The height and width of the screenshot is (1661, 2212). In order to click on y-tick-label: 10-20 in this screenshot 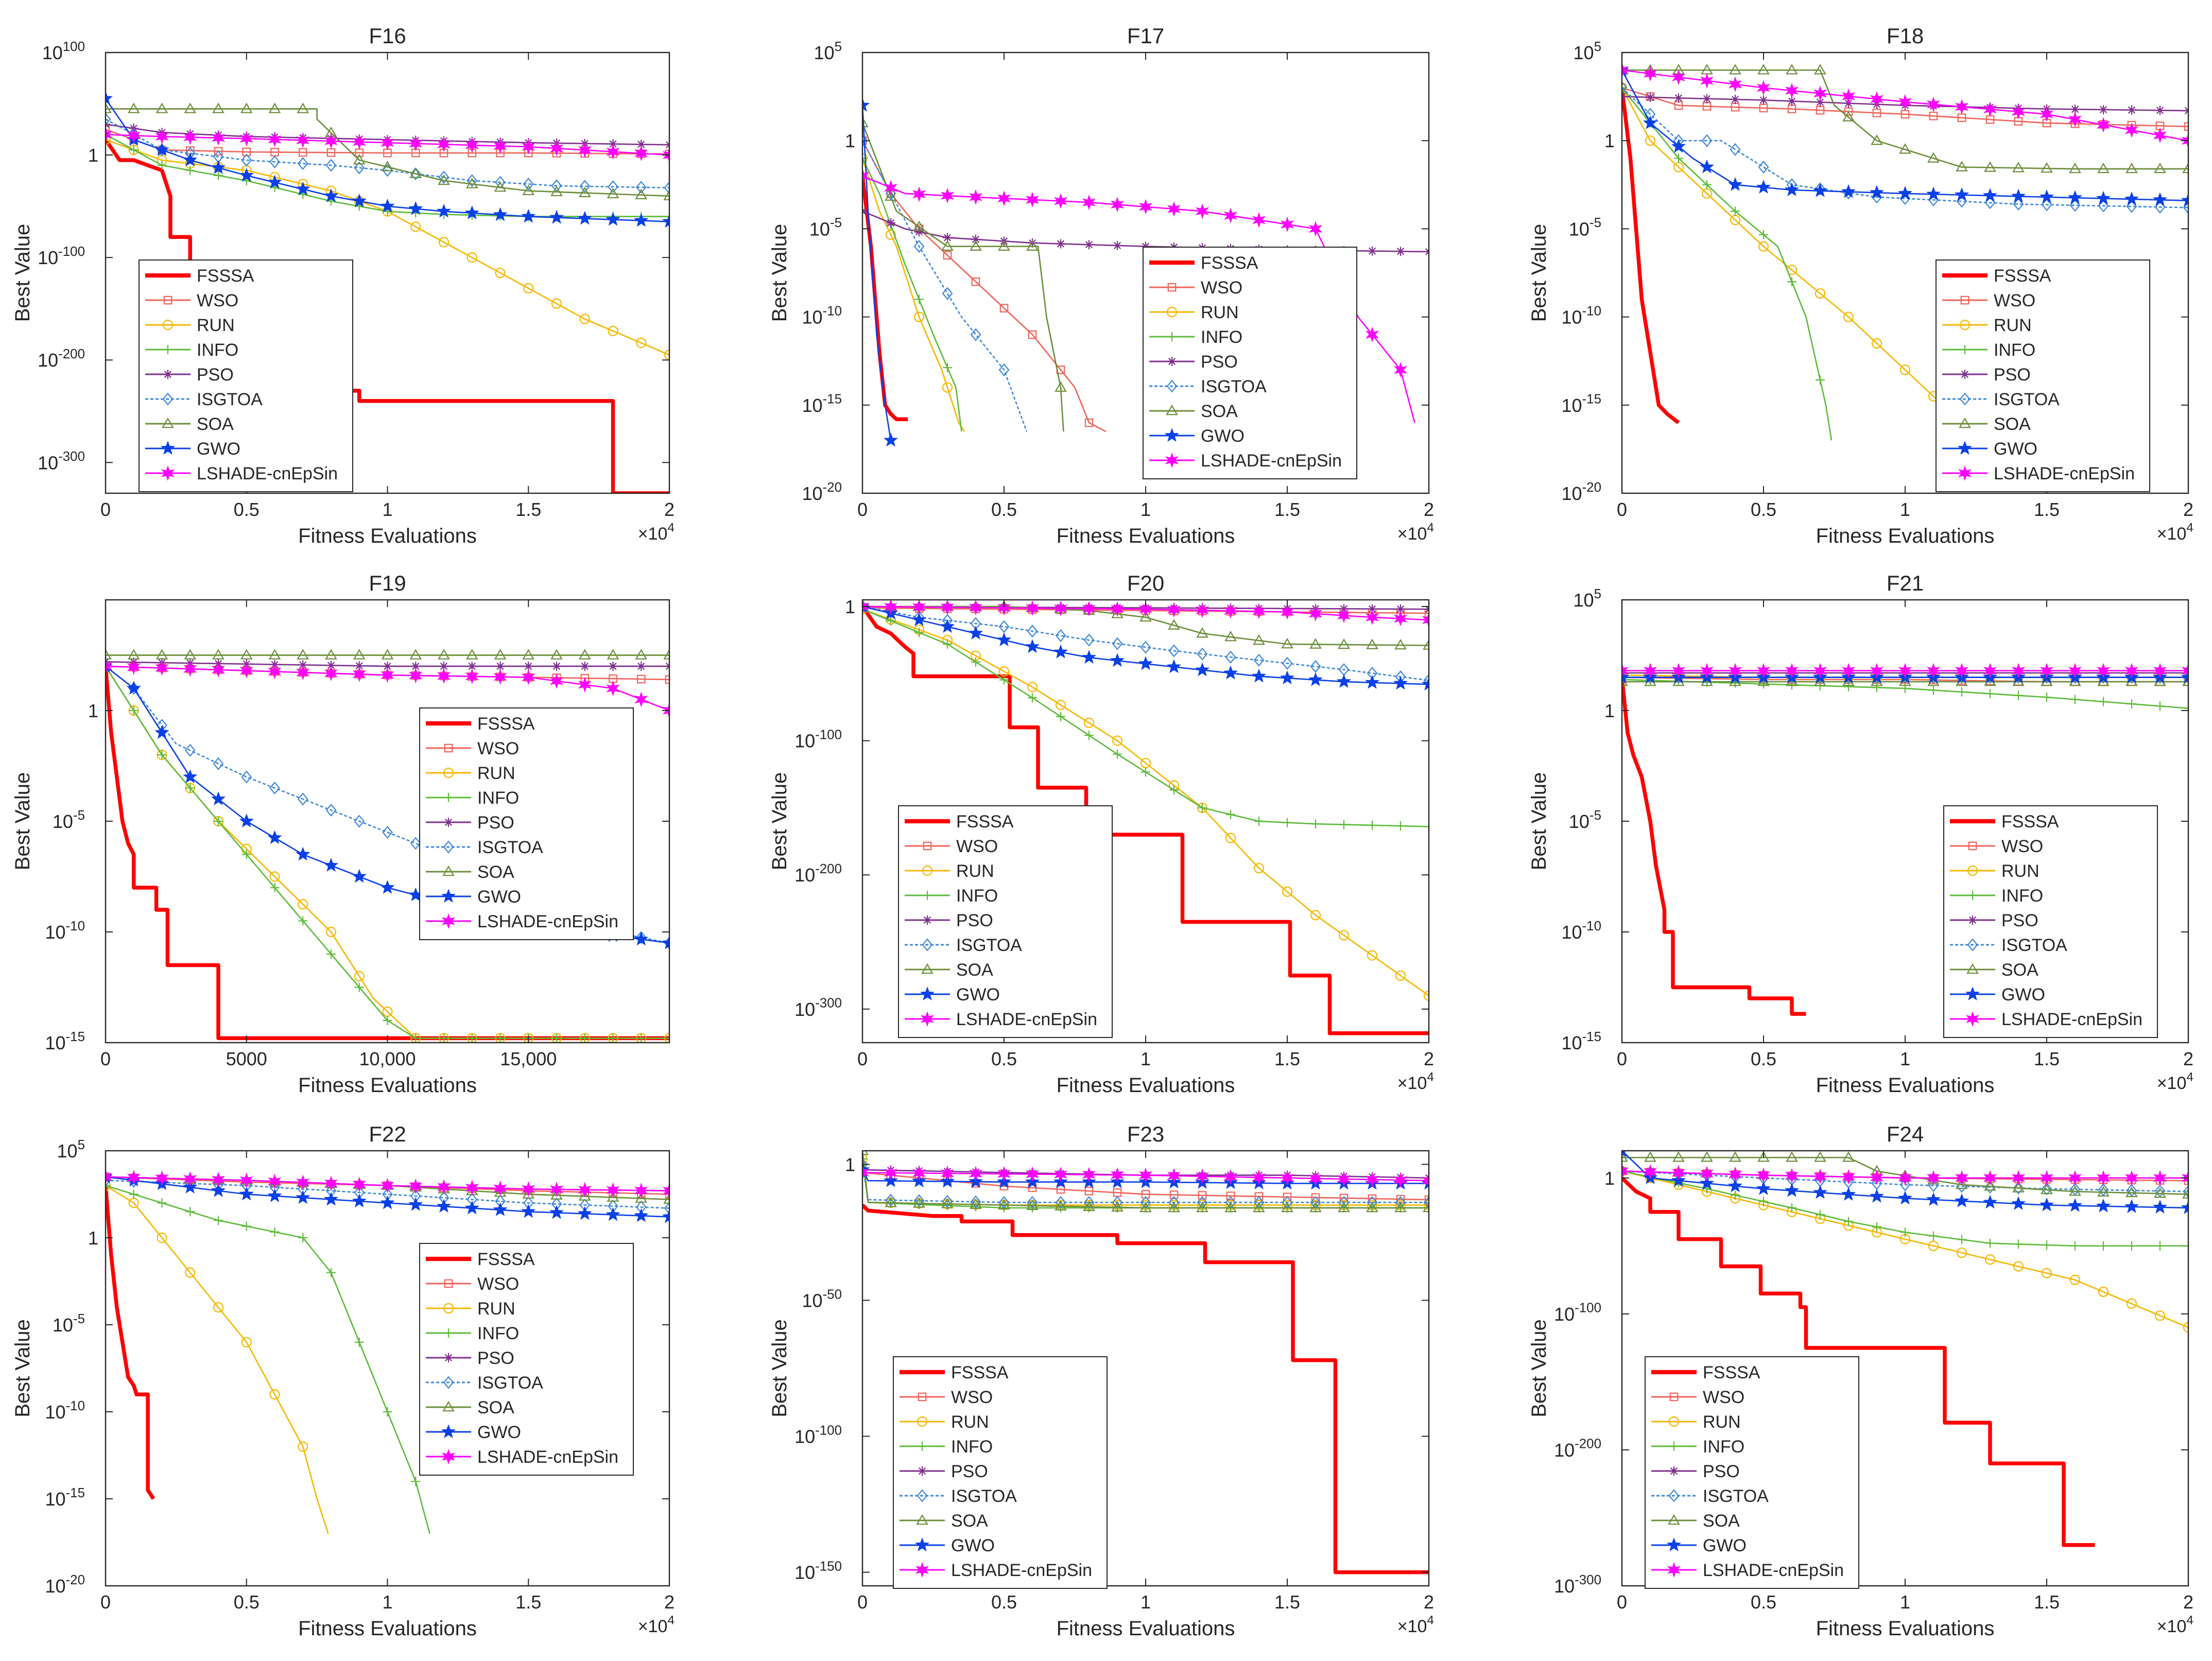, I will do `click(1582, 492)`.